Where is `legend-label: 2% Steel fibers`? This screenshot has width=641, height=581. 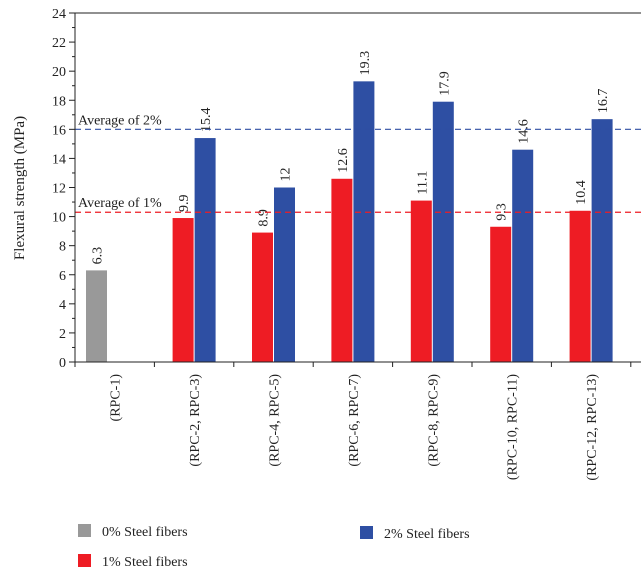 legend-label: 2% Steel fibers is located at coordinates (427, 534).